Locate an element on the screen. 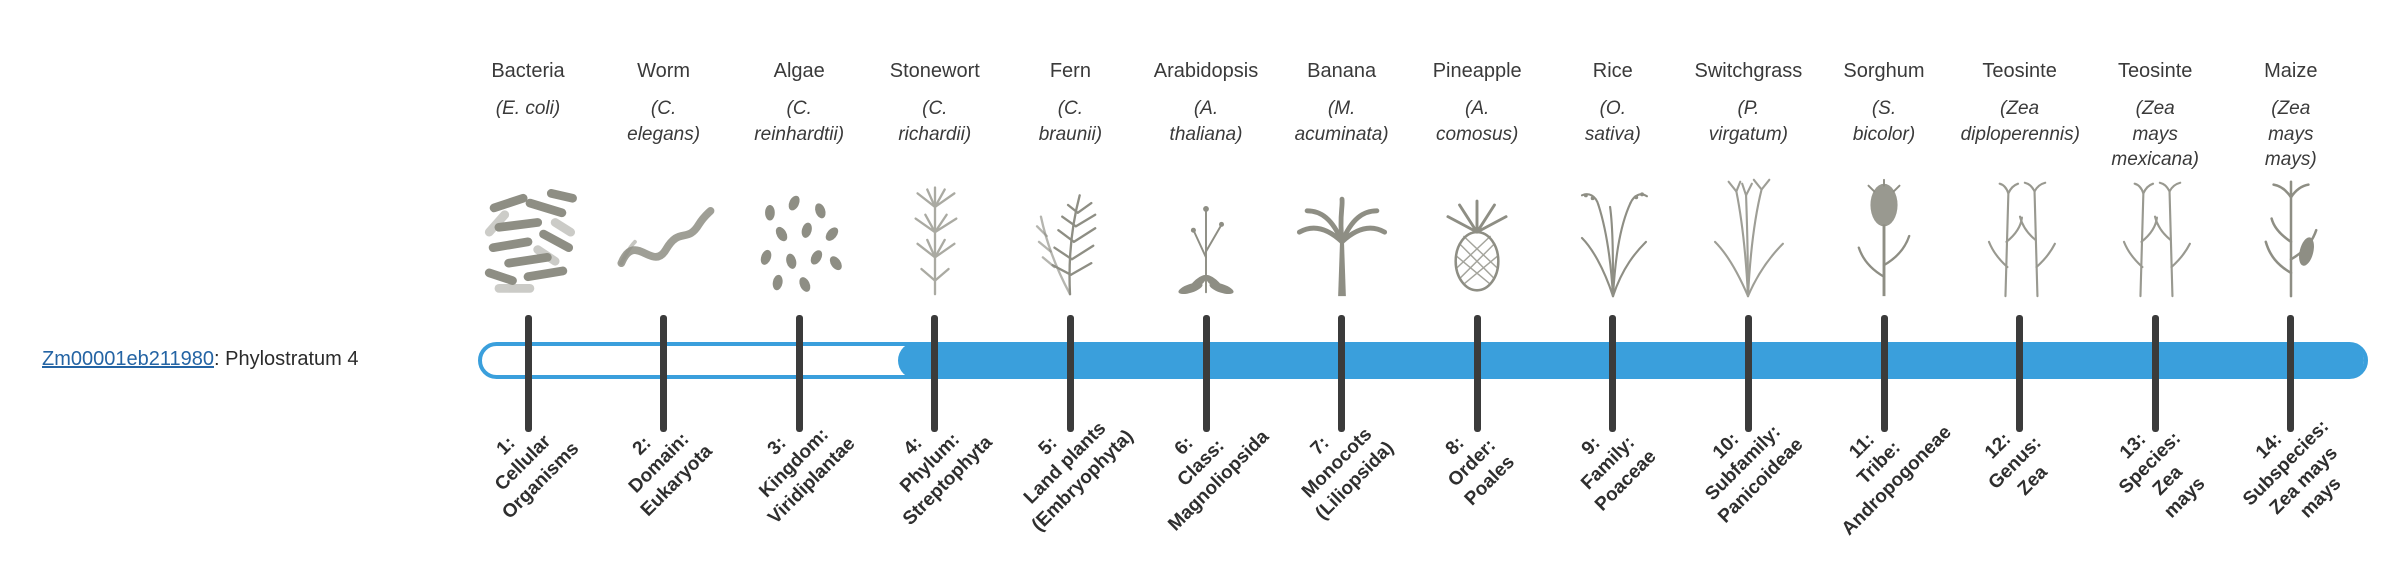 The height and width of the screenshot is (580, 2400). organism-common-name: Pineapple is located at coordinates (1477, 71).